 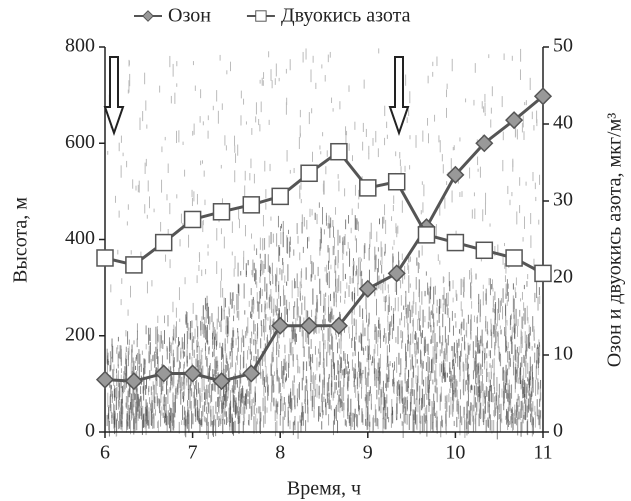 What do you see at coordinates (21, 240) in the screenshot?
I see `y-axis-label: Высота, м` at bounding box center [21, 240].